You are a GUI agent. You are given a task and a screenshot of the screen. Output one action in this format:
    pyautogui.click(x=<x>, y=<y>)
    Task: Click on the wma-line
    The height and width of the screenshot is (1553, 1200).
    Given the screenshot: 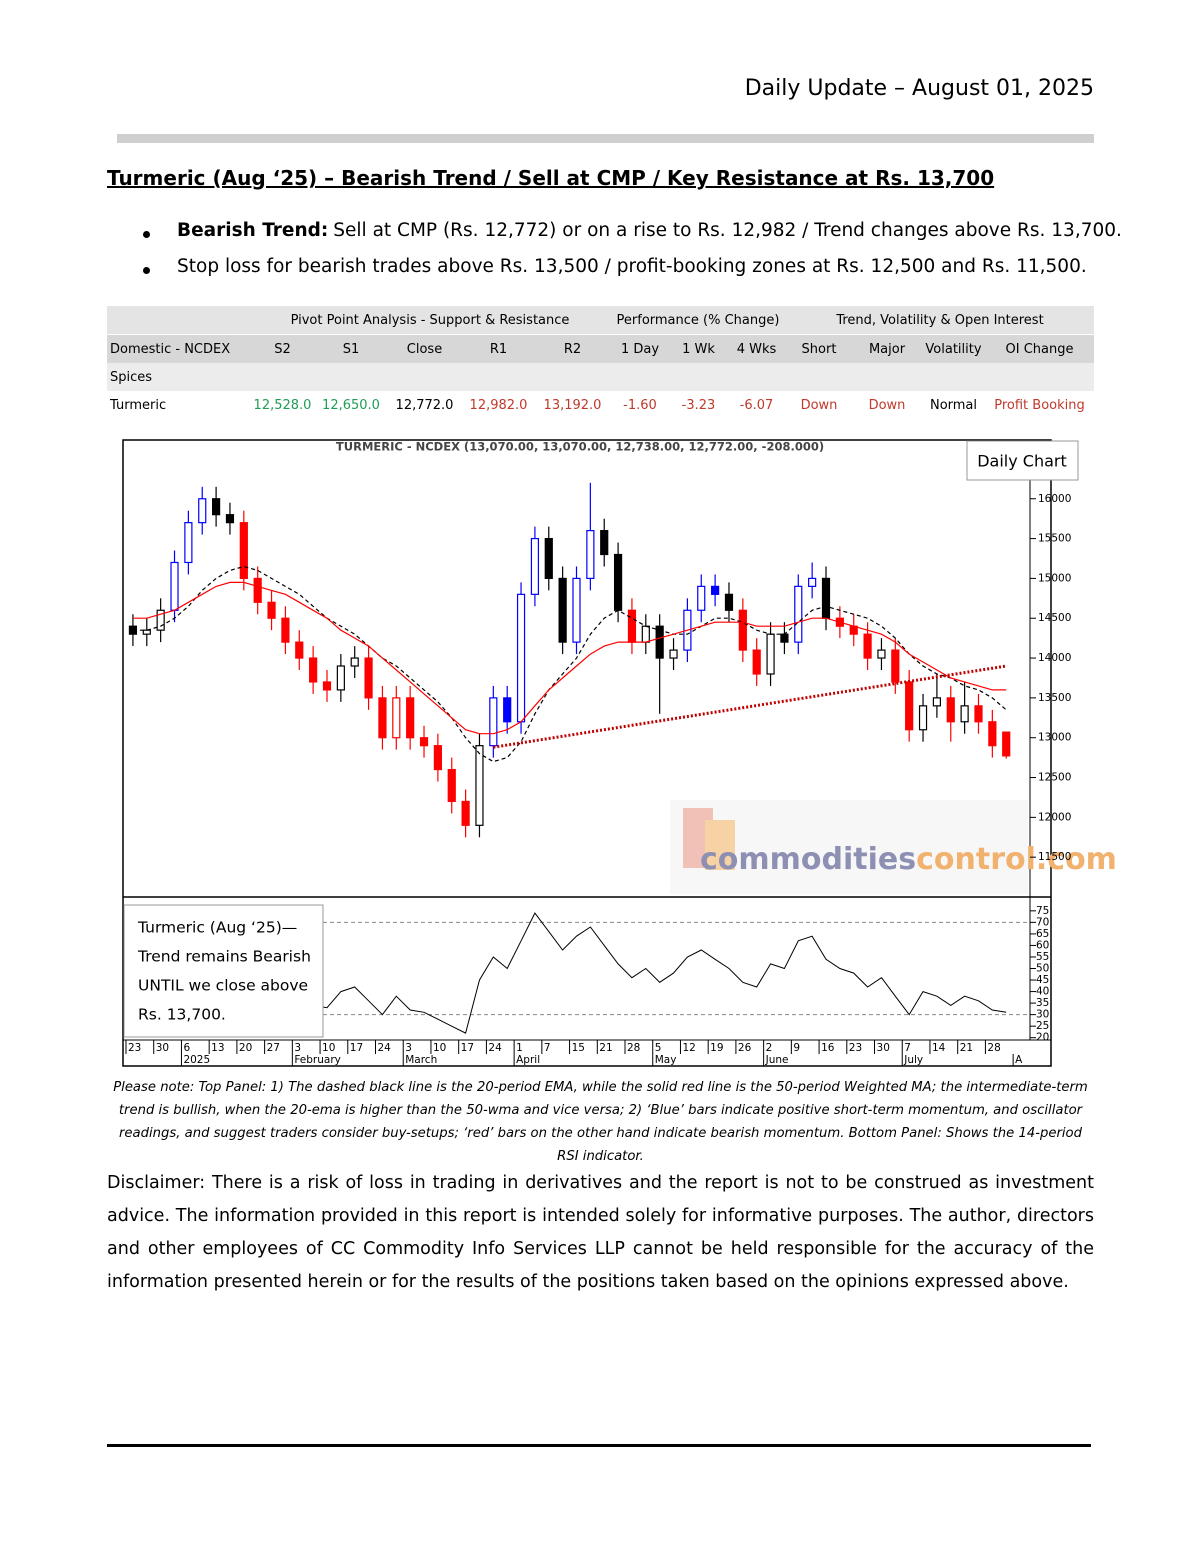 What is the action you would take?
    pyautogui.click(x=569, y=658)
    